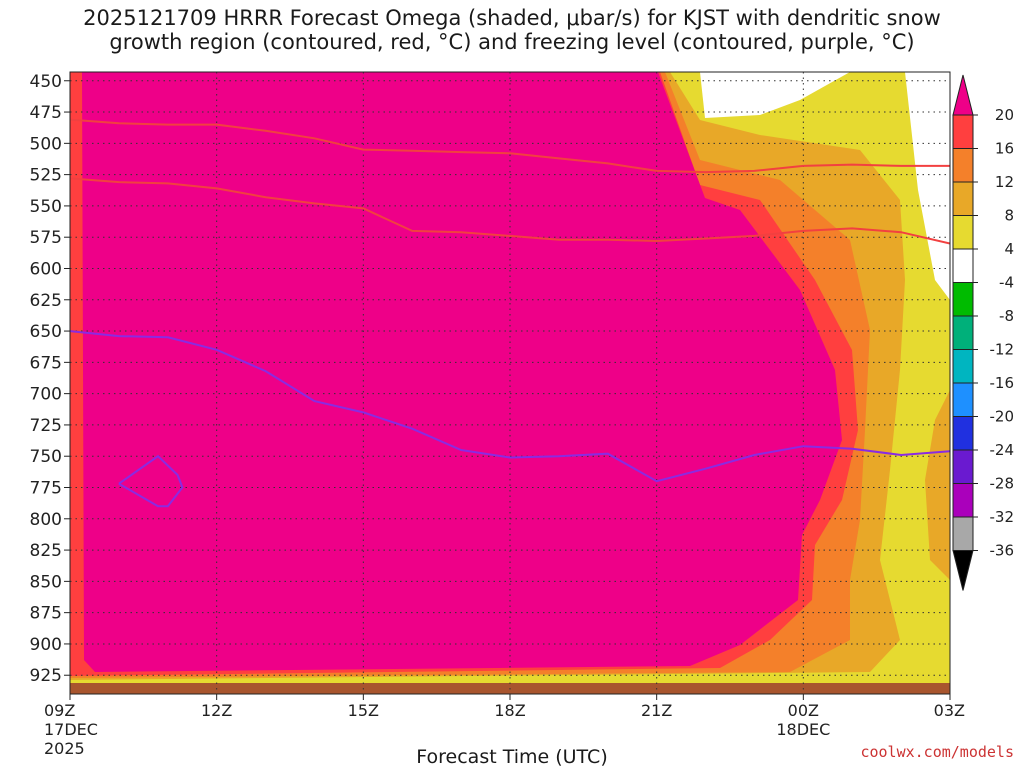 The height and width of the screenshot is (768, 1024). I want to click on y-tick-label: 700, so click(46, 395).